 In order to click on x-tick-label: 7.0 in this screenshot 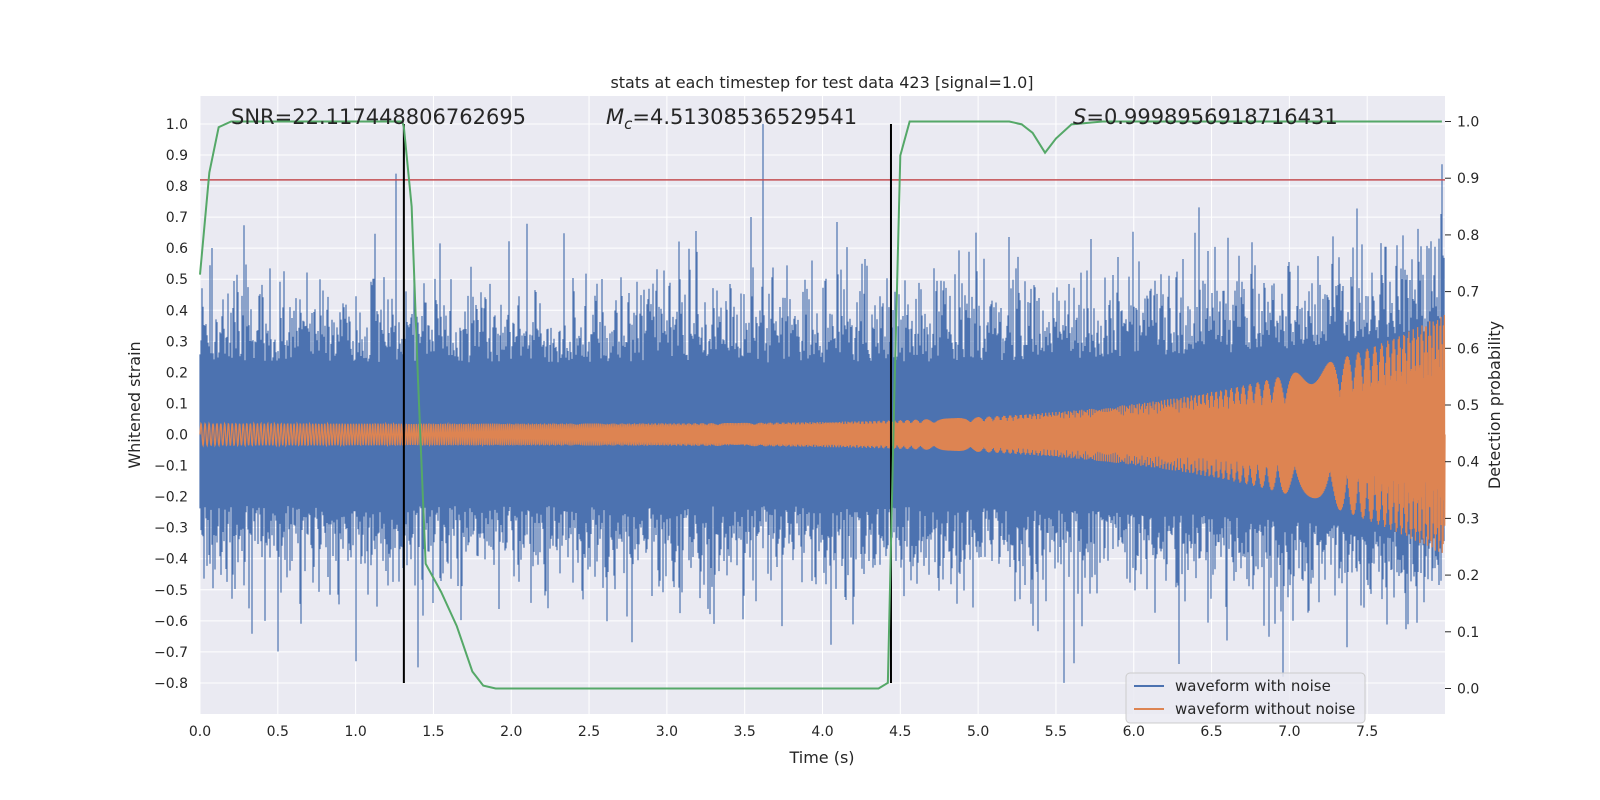, I will do `click(1289, 732)`.